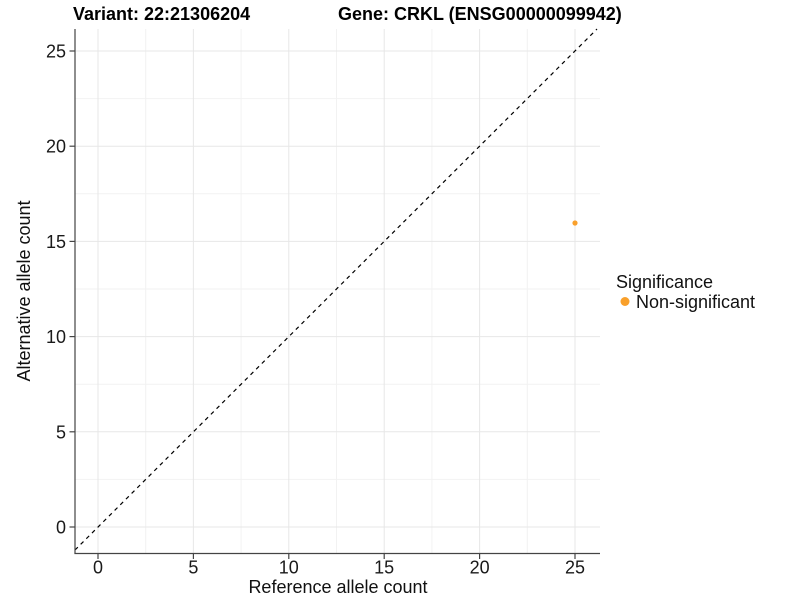 The width and height of the screenshot is (800, 600). What do you see at coordinates (289, 568) in the screenshot?
I see `x-tick-label: 10` at bounding box center [289, 568].